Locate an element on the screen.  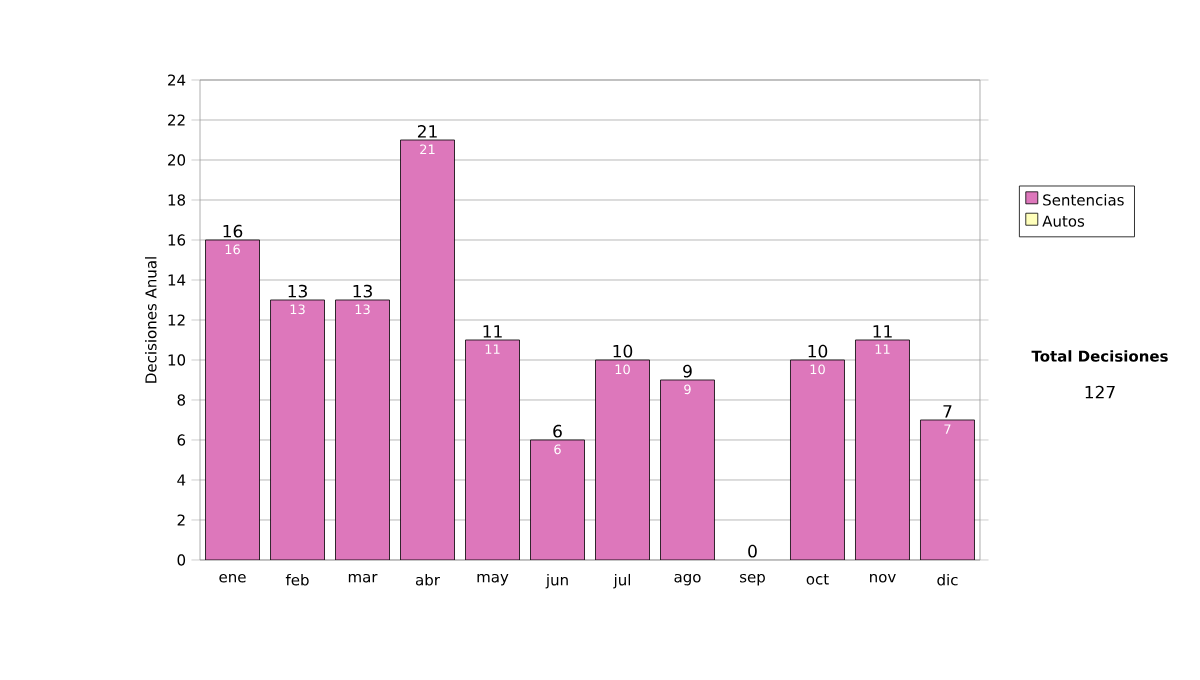
total-label: 0 is located at coordinates (752, 551).